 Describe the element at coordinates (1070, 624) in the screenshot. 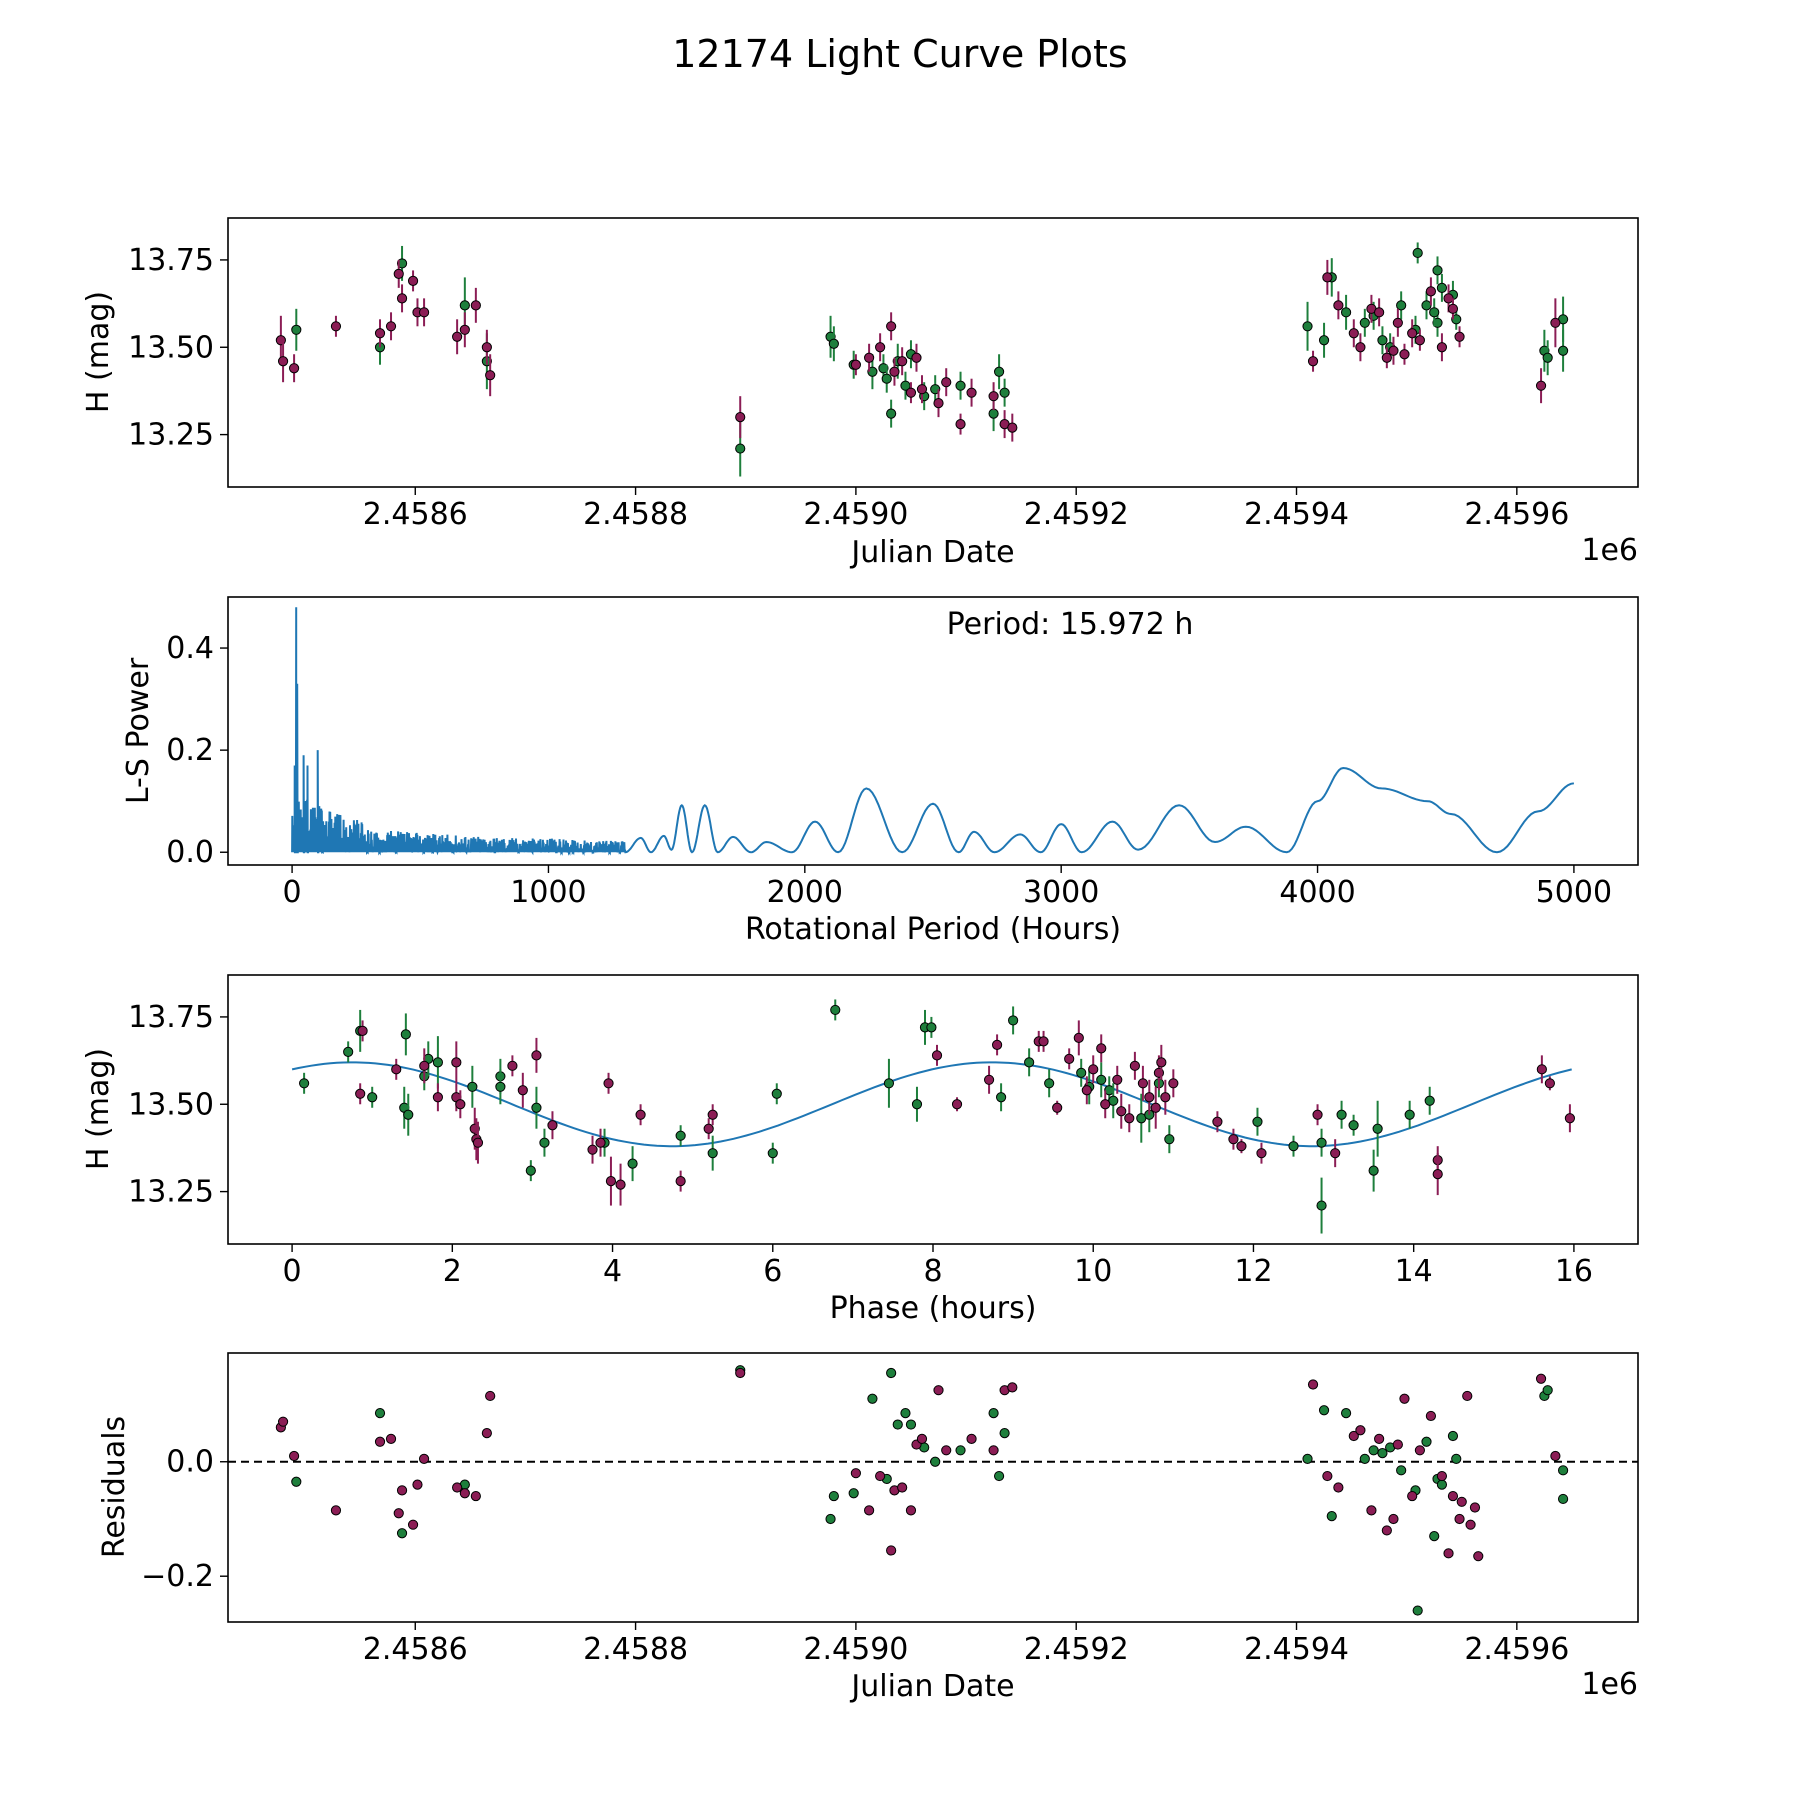

I see `period-annotation: Period: 15.972 h` at that location.